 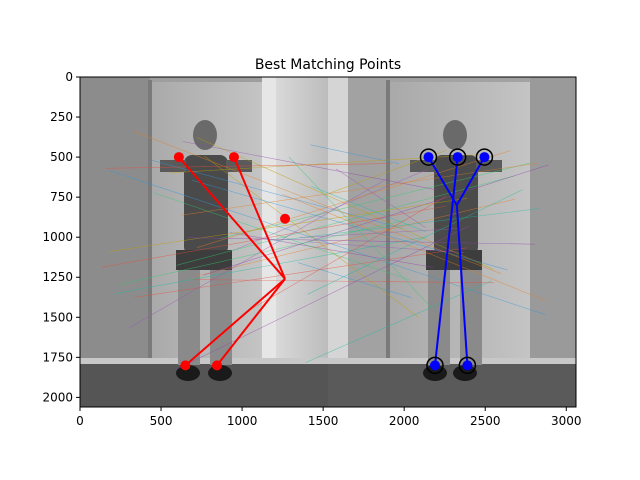 I want to click on right-baseboard, so click(x=452, y=361).